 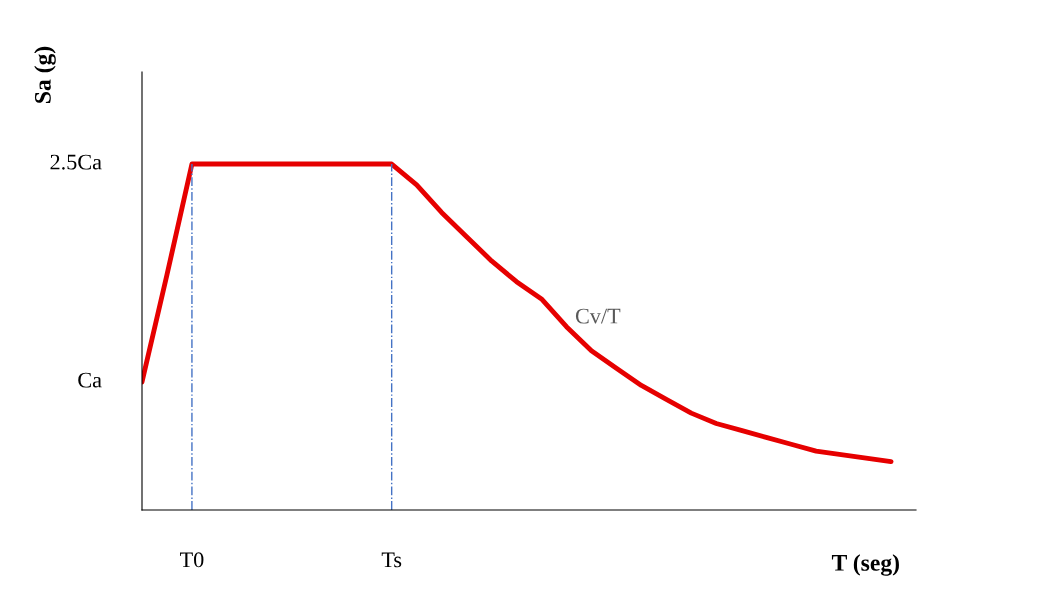 I want to click on text: Ca, so click(x=90, y=380).